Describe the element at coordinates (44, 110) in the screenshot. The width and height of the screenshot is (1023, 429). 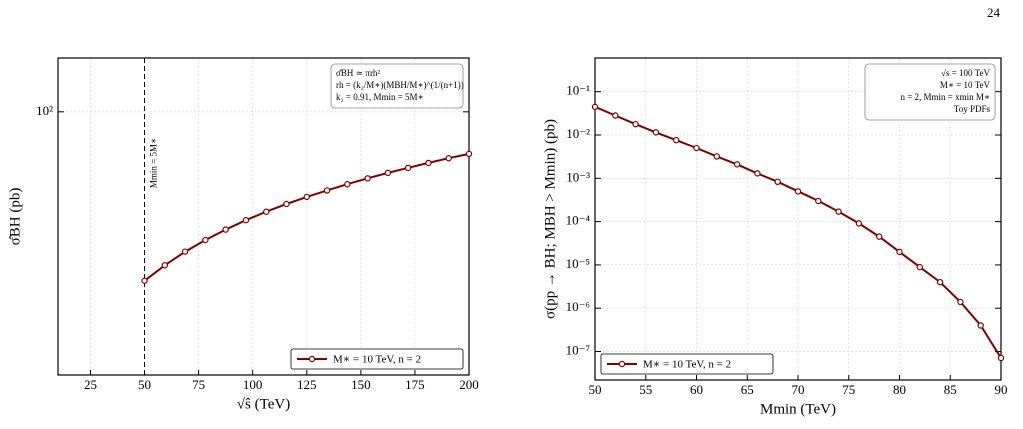
I see `y-tick-label: 10²` at that location.